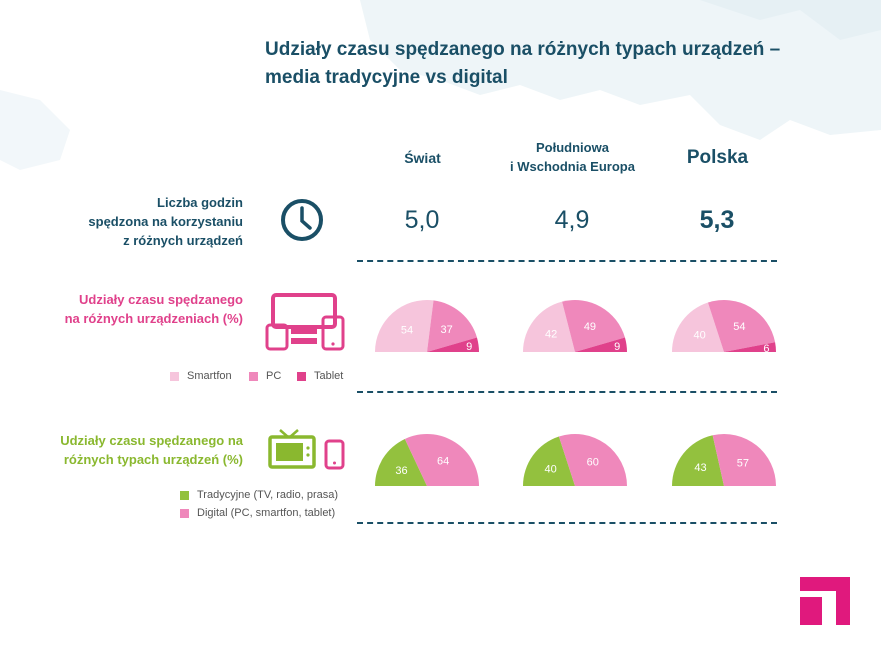 The image size is (881, 653). I want to click on legend-smartfon: Smartfon, so click(201, 376).